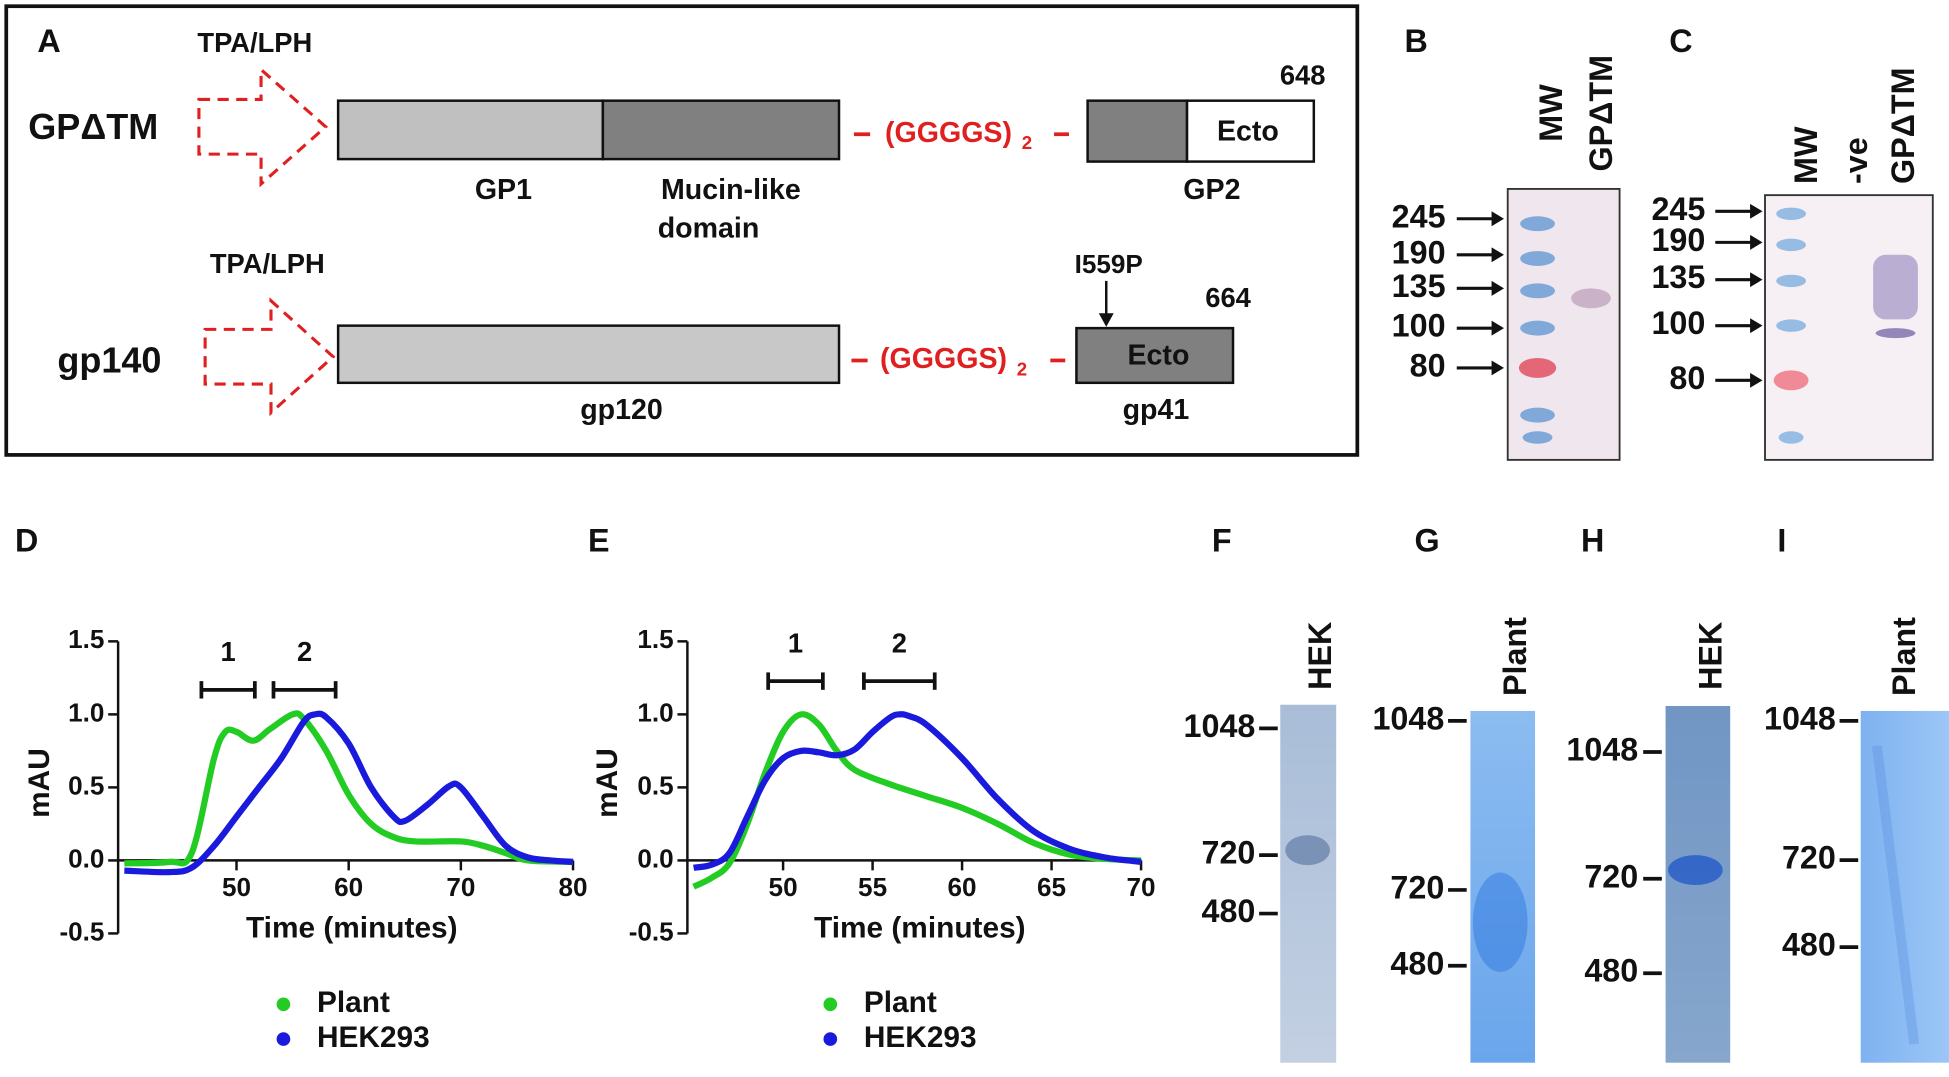  What do you see at coordinates (1800, 718) in the screenshot?
I see `marker-label: 1048` at bounding box center [1800, 718].